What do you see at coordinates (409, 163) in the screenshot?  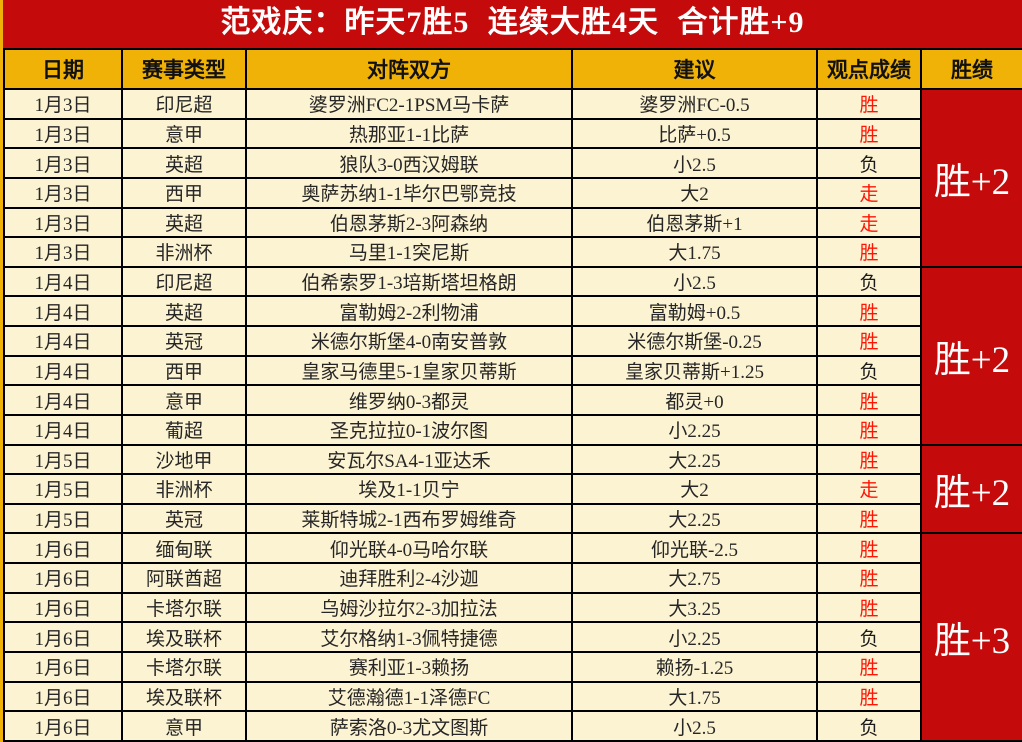 I see `match-cell: 狼队3-0西汉姆联` at bounding box center [409, 163].